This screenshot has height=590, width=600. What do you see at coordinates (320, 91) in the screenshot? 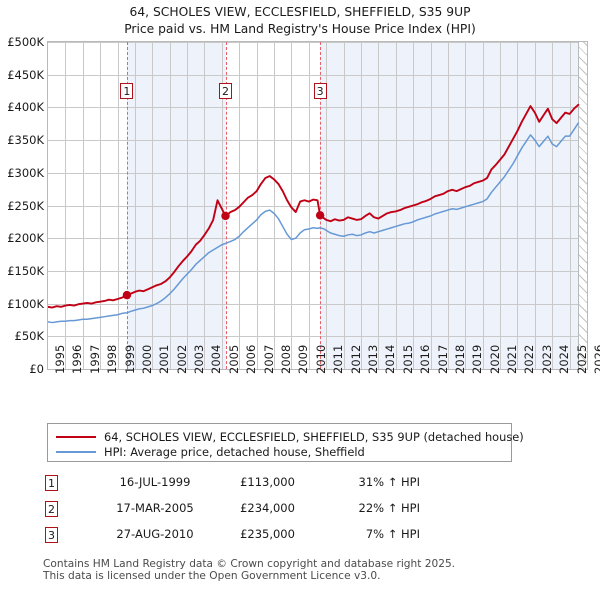
I see `event-number-box: 3` at bounding box center [320, 91].